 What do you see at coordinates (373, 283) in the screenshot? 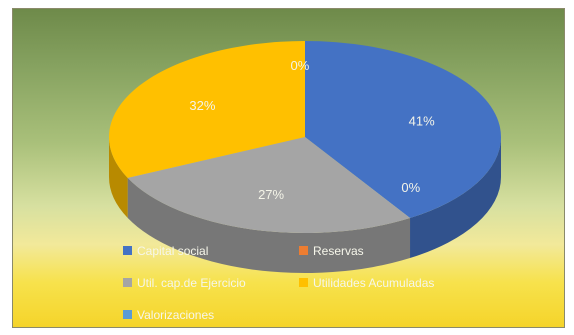
I see `legend-label-3: Utilidades Acumuladas` at bounding box center [373, 283].